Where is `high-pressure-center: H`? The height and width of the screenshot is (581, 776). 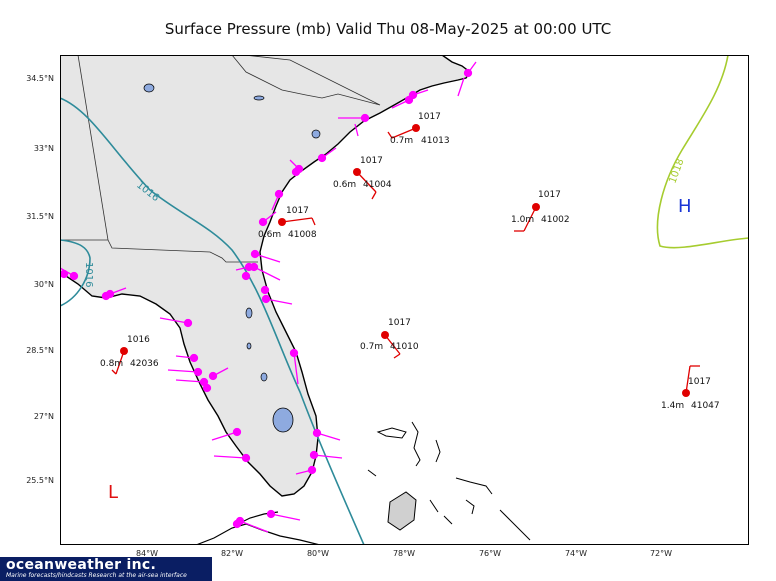
high-pressure-center: H is located at coordinates (685, 206).